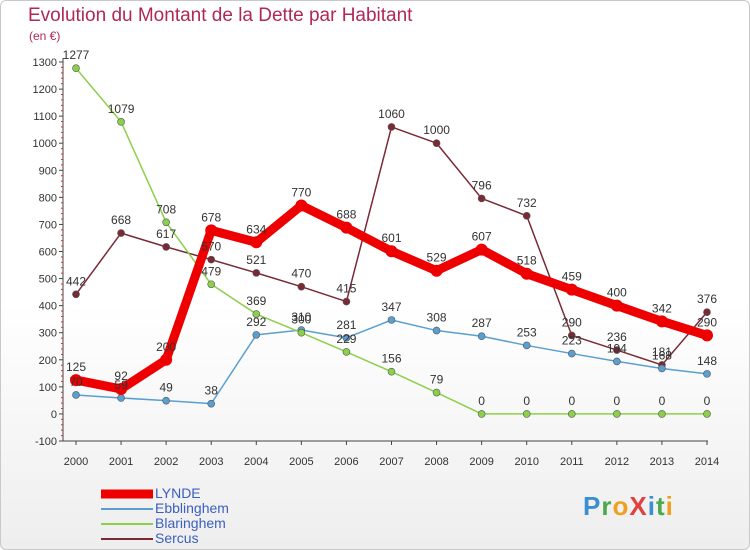 The height and width of the screenshot is (550, 750). I want to click on legend-label: Ebblinghem, so click(192, 508).